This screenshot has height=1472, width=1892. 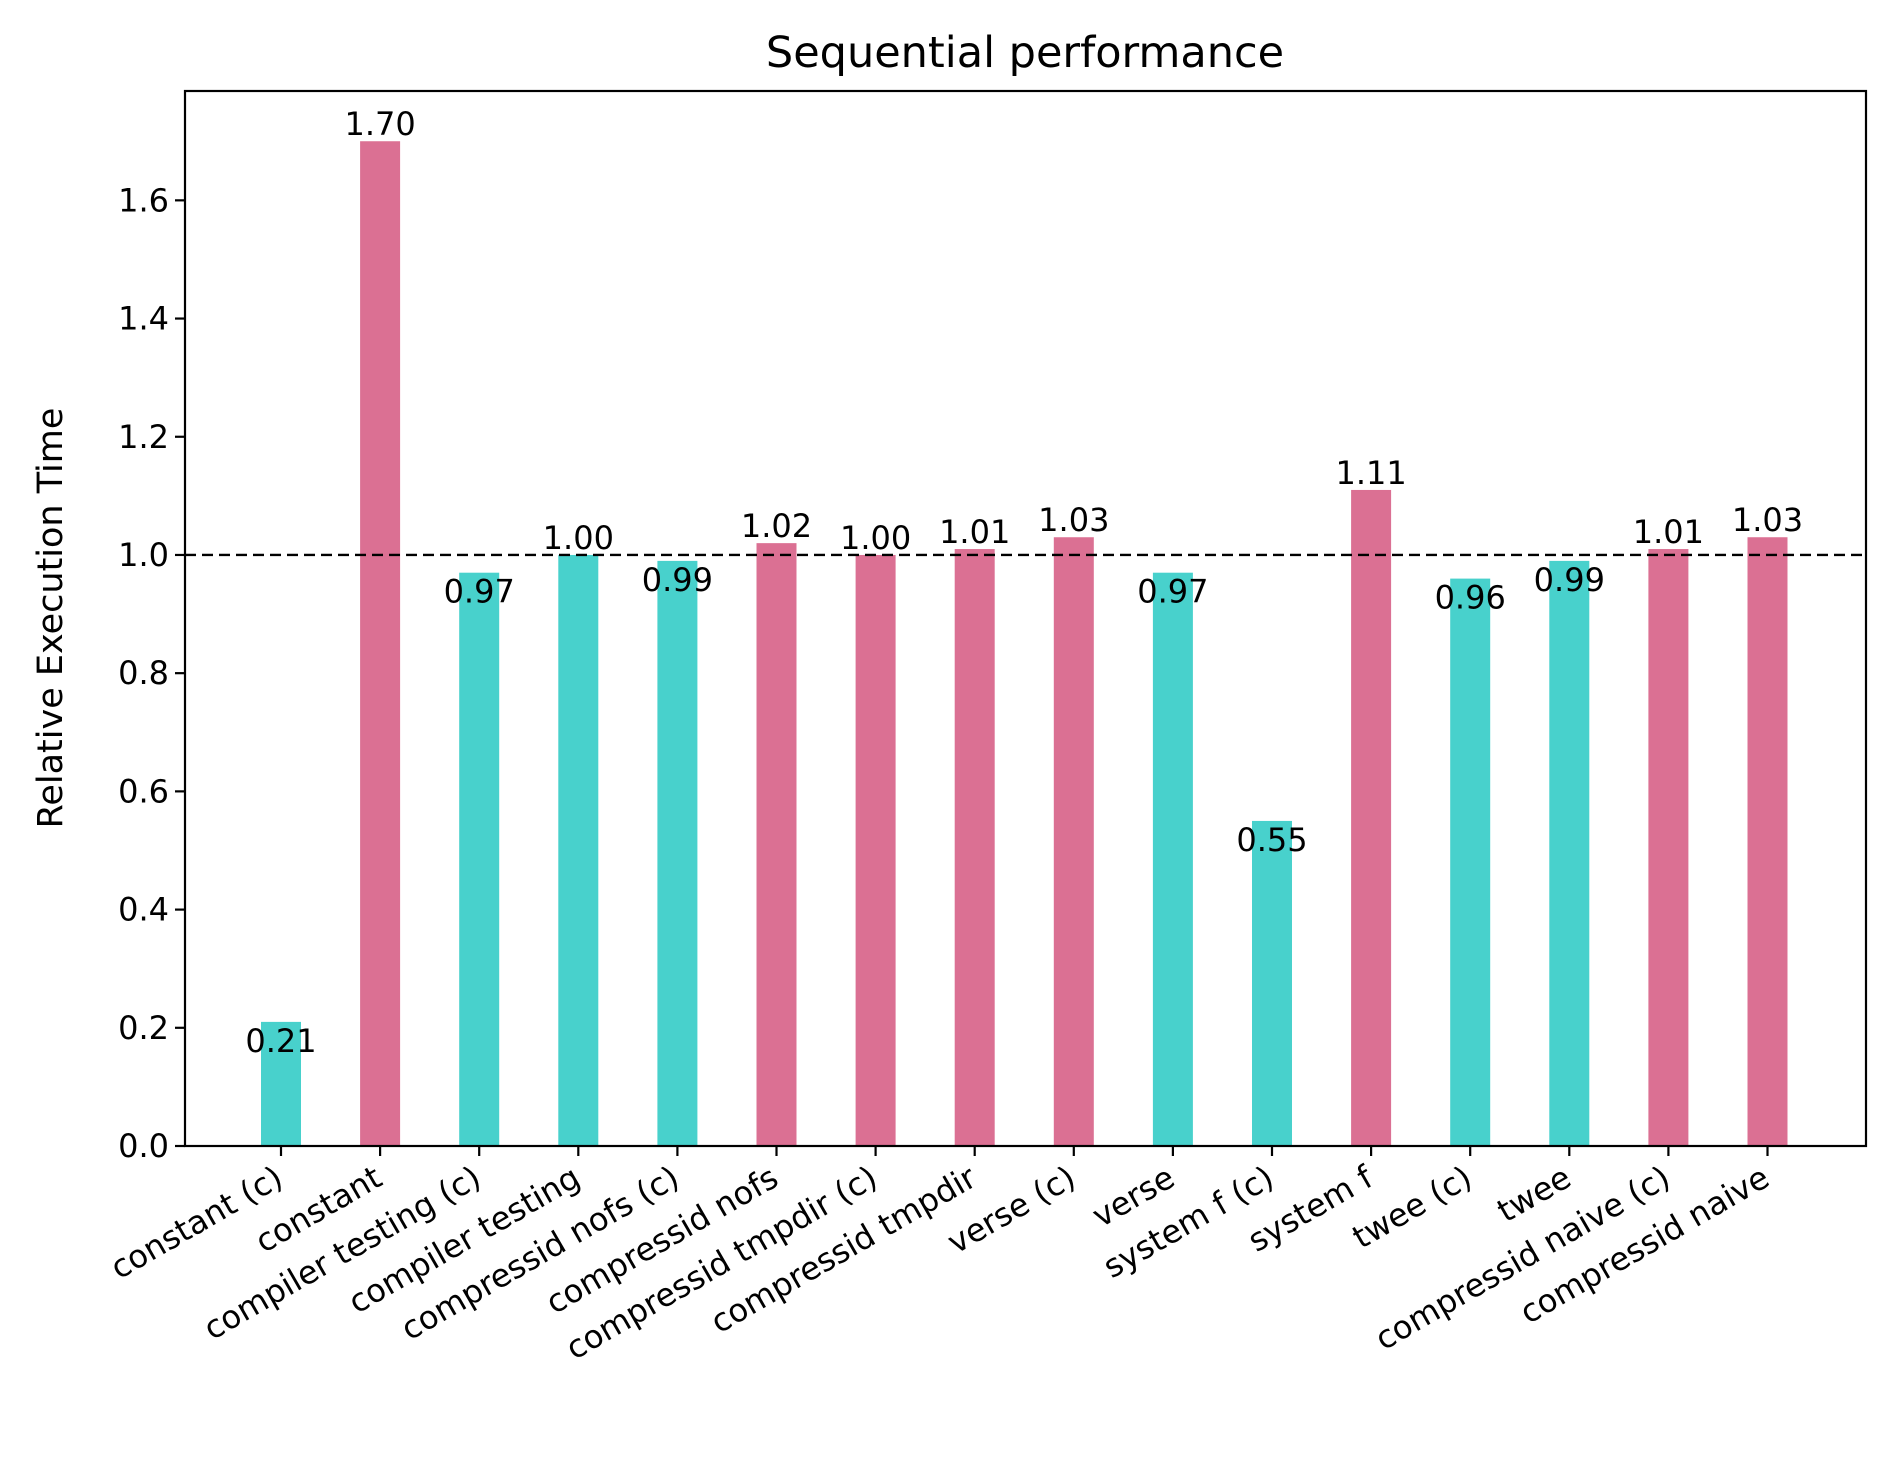 I want to click on bar-value-label: 1.70, so click(x=379, y=124).